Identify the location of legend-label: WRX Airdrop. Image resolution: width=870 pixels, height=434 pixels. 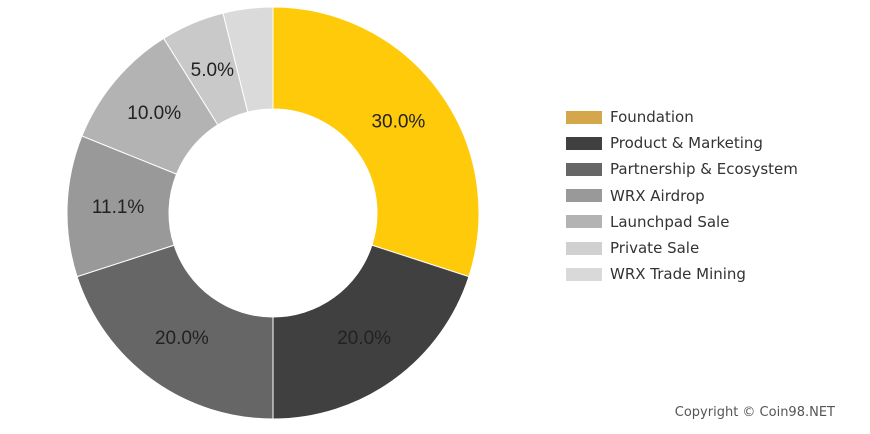
(657, 195).